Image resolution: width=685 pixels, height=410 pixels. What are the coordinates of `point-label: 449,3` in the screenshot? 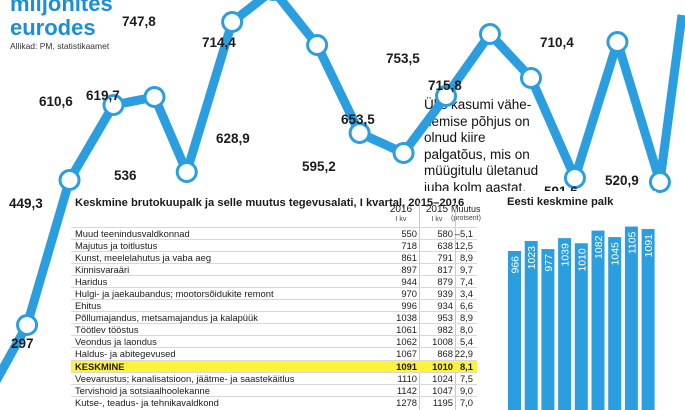 It's located at (26, 203).